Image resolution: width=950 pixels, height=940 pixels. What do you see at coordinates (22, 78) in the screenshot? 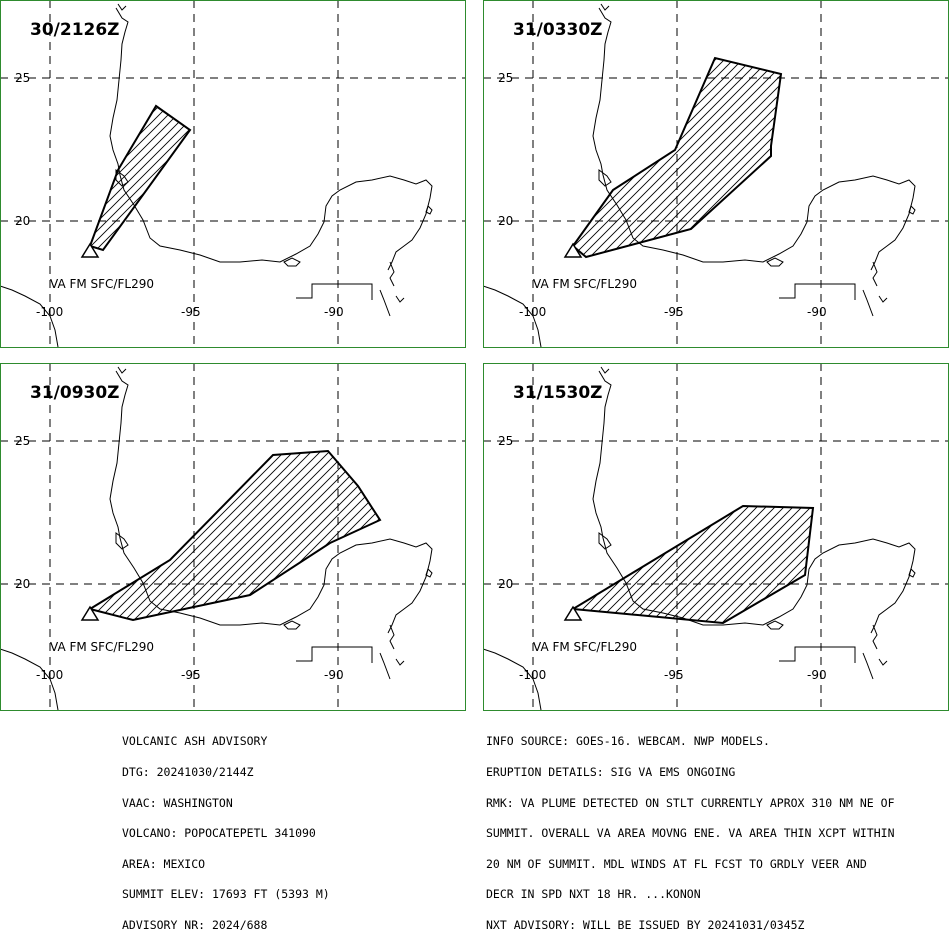
I see `lat-tick-25: 25` at bounding box center [22, 78].